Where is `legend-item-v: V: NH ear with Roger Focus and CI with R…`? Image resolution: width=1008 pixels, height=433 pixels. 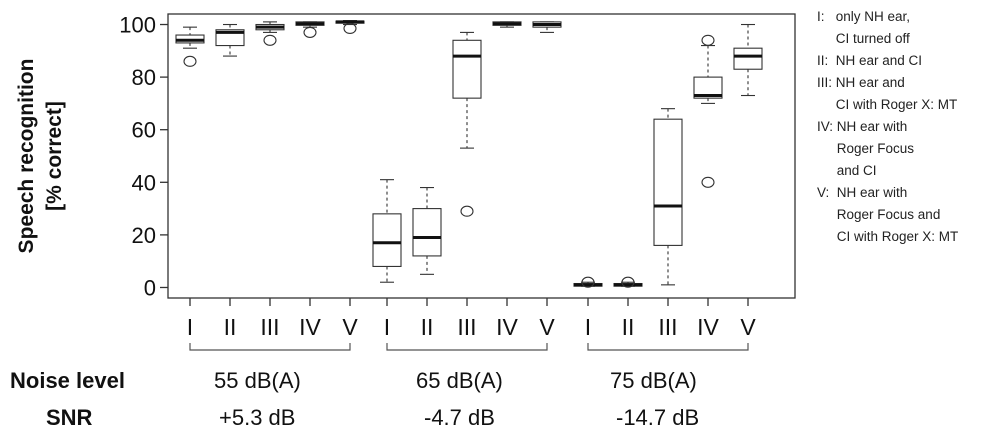 legend-item-v: V: NH ear with Roger Focus and CI with R… is located at coordinates (911, 215).